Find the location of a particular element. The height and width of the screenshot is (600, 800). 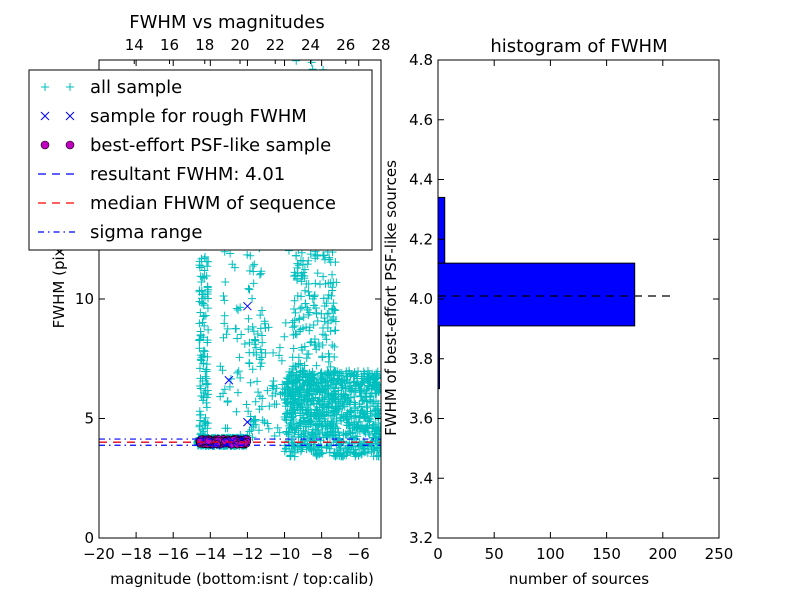

legend-entry: median FHWM of sequence is located at coordinates (187, 203).